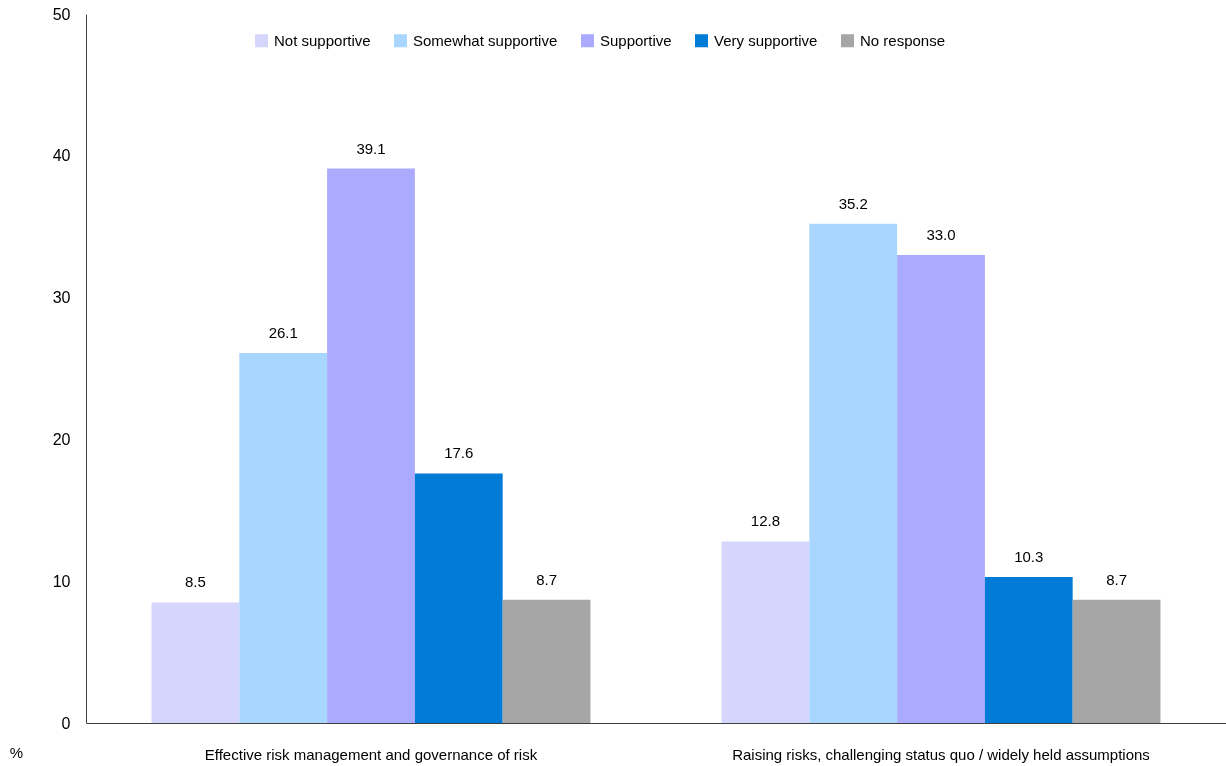  What do you see at coordinates (61, 14) in the screenshot?
I see `y-tick-label: 50` at bounding box center [61, 14].